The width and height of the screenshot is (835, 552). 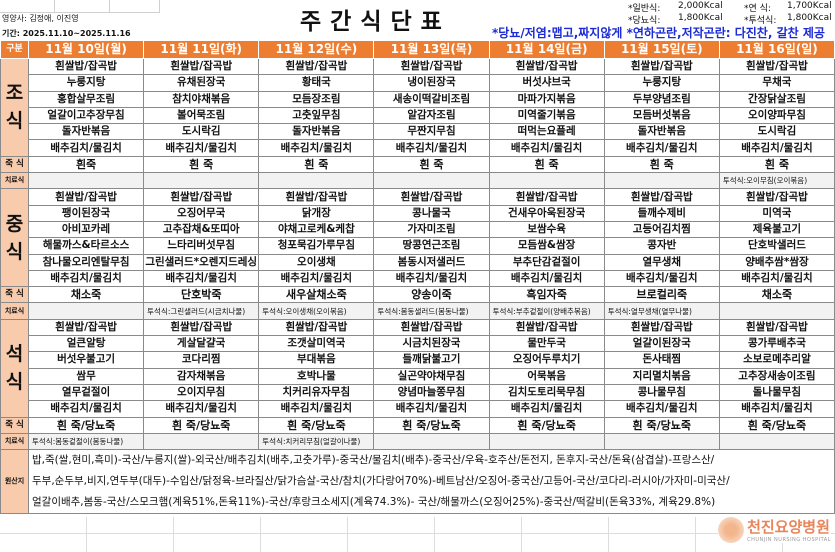 I want to click on dinner-item: 김치도토리묵무침, so click(x=546, y=392).